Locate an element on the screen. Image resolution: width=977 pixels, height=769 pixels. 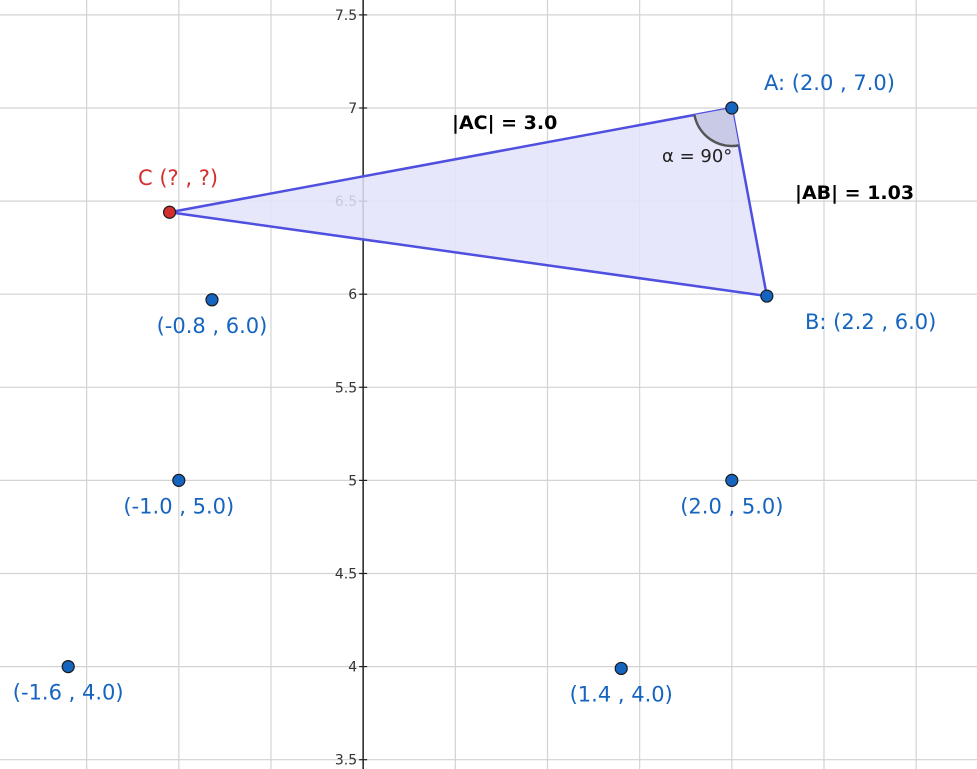
free-point-label: (-0.8 , 6.0) is located at coordinates (212, 326).